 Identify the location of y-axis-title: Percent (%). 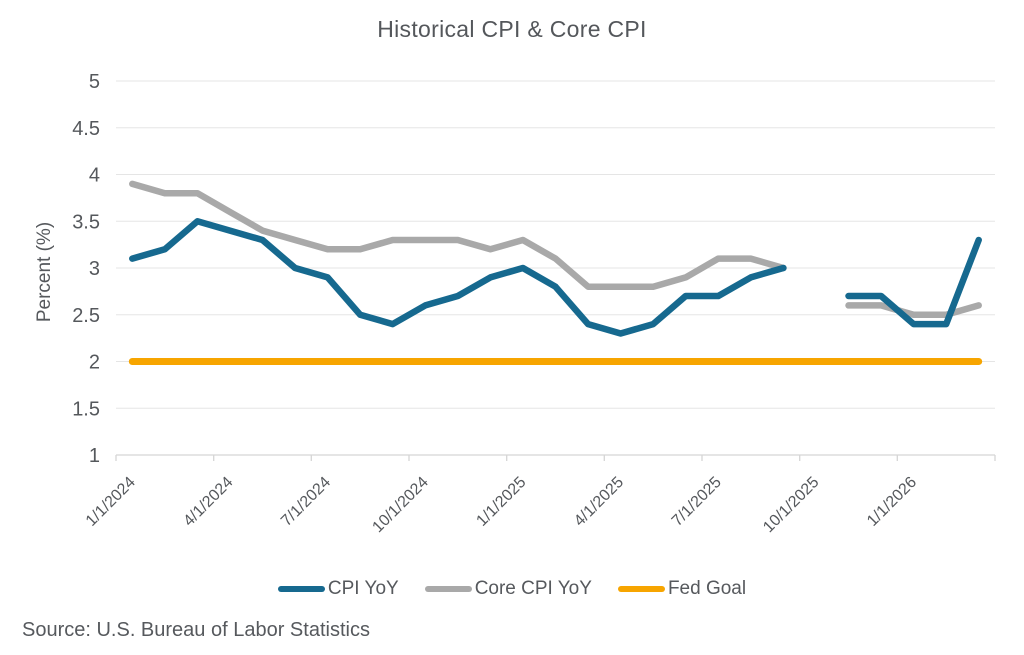
(44, 272).